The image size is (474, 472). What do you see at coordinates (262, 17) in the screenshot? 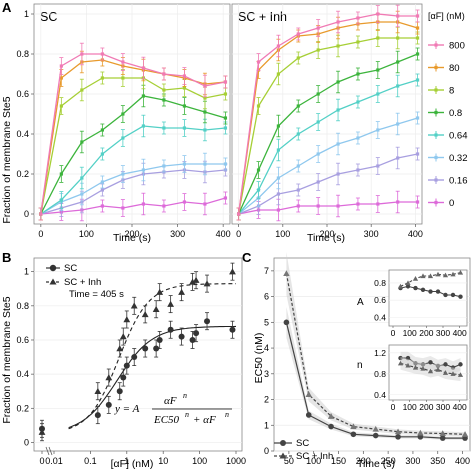
I see `panel-a-inh-title: SC + Inh` at bounding box center [262, 17].